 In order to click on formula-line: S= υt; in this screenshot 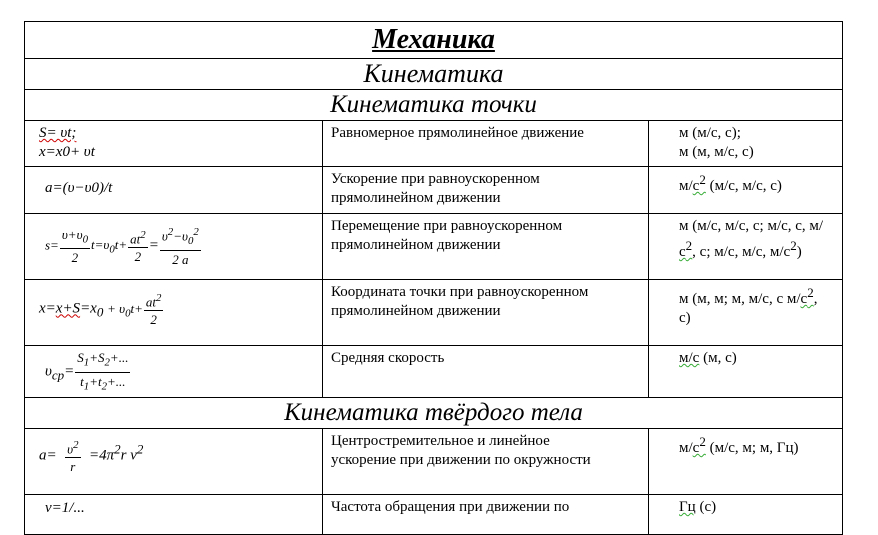, I will do `click(58, 133)`.